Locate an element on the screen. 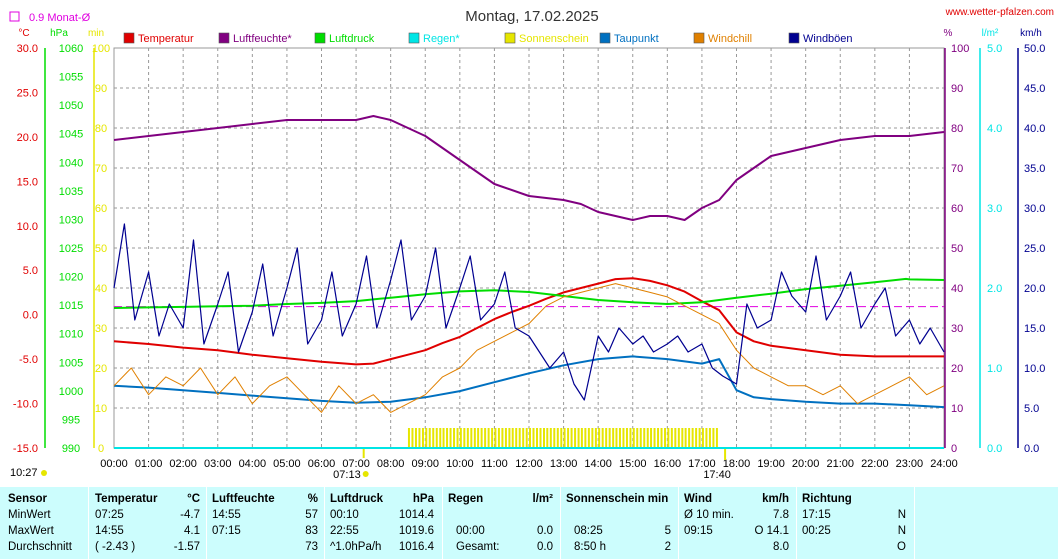 The image size is (1058, 559). table-cell-label: 14:55 is located at coordinates (109, 531).